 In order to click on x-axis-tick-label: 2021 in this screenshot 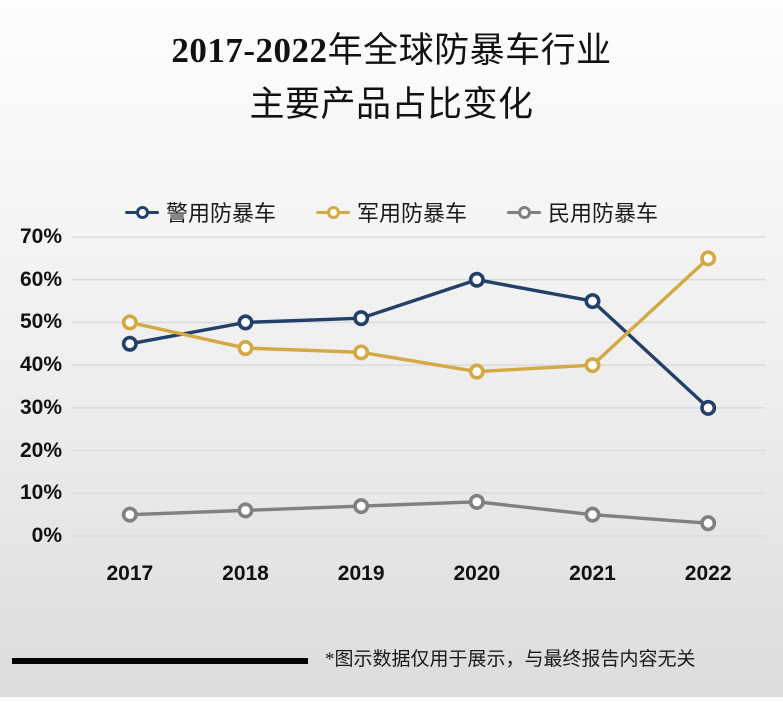, I will do `click(592, 573)`.